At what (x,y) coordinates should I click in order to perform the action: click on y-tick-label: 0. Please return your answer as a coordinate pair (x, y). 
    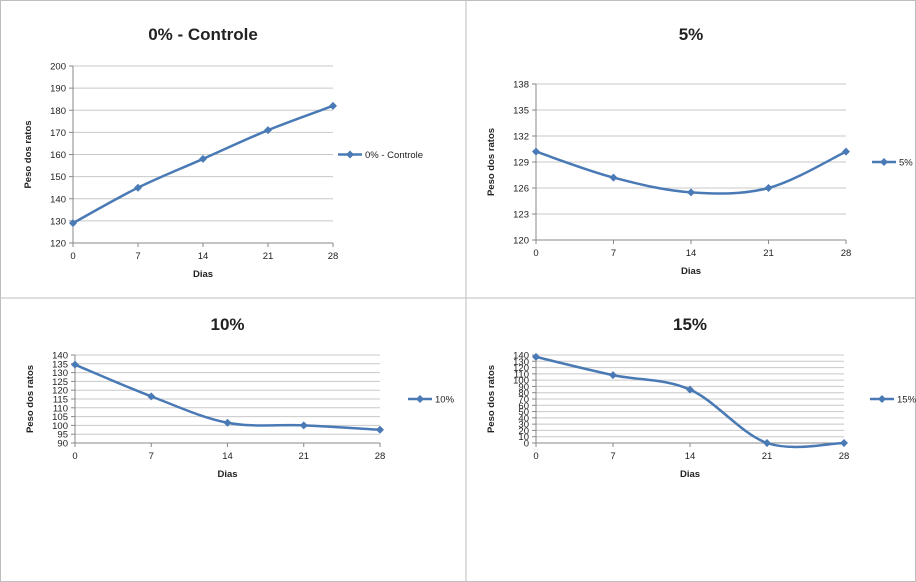
    Looking at the image, I should click on (526, 444).